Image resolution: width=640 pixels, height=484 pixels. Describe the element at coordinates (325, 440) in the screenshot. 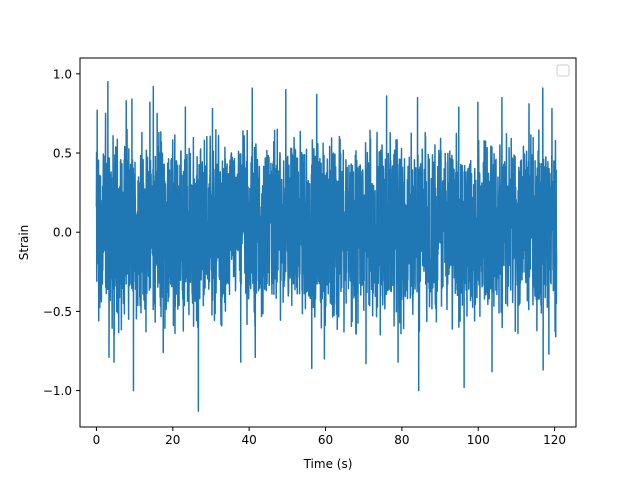

I see `x-tick-label: 60` at that location.